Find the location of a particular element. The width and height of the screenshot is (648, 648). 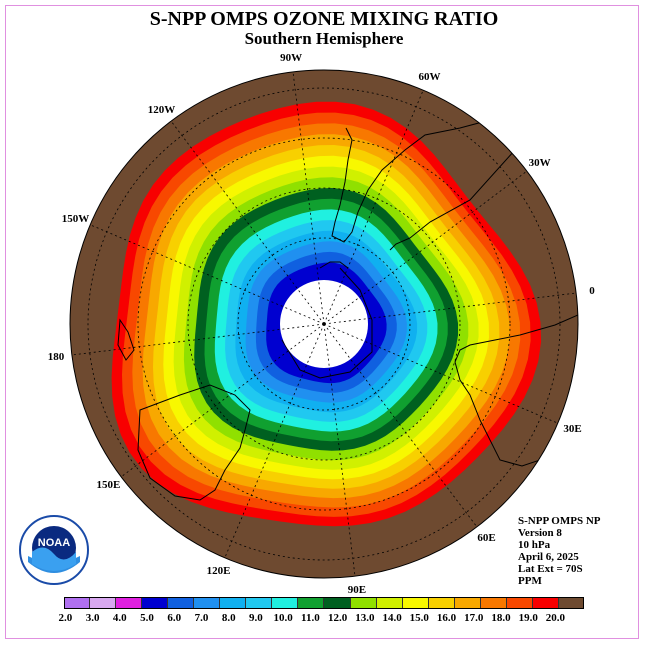

new-zealand-coast is located at coordinates (126, 339).